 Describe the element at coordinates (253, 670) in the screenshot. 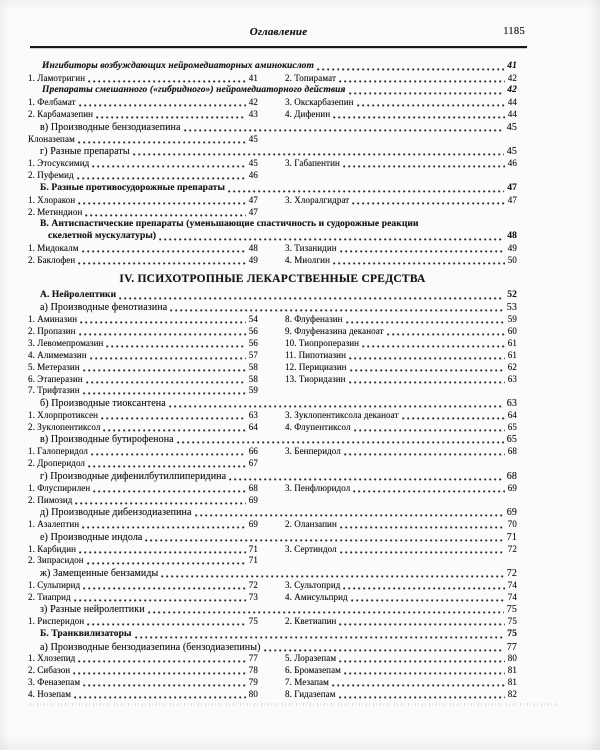

I see `entry-page-number: 78` at that location.